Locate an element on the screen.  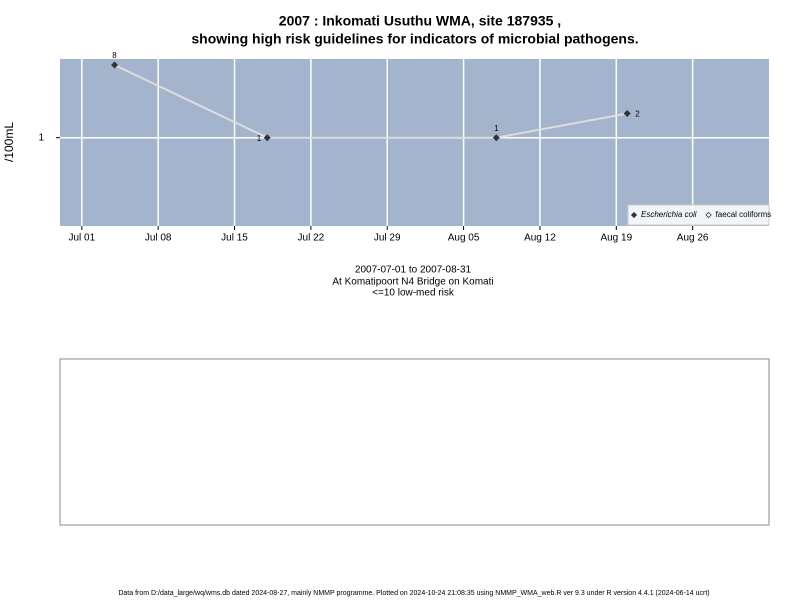
legend-label: Escherichia coli is located at coordinates (669, 214).